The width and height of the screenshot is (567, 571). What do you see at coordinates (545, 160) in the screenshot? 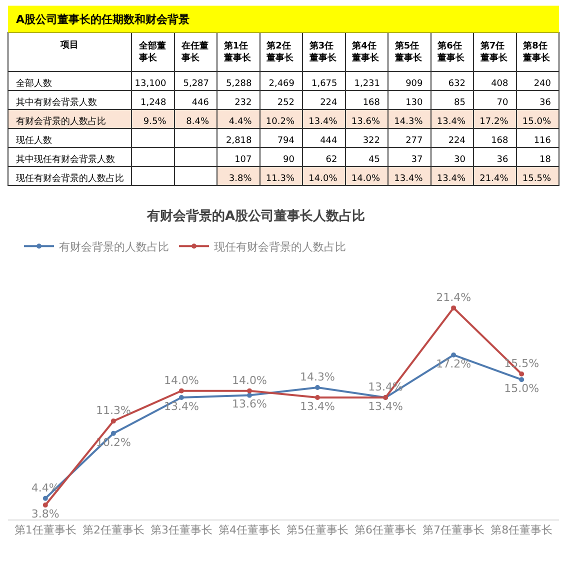
I see `text: 18` at bounding box center [545, 160].